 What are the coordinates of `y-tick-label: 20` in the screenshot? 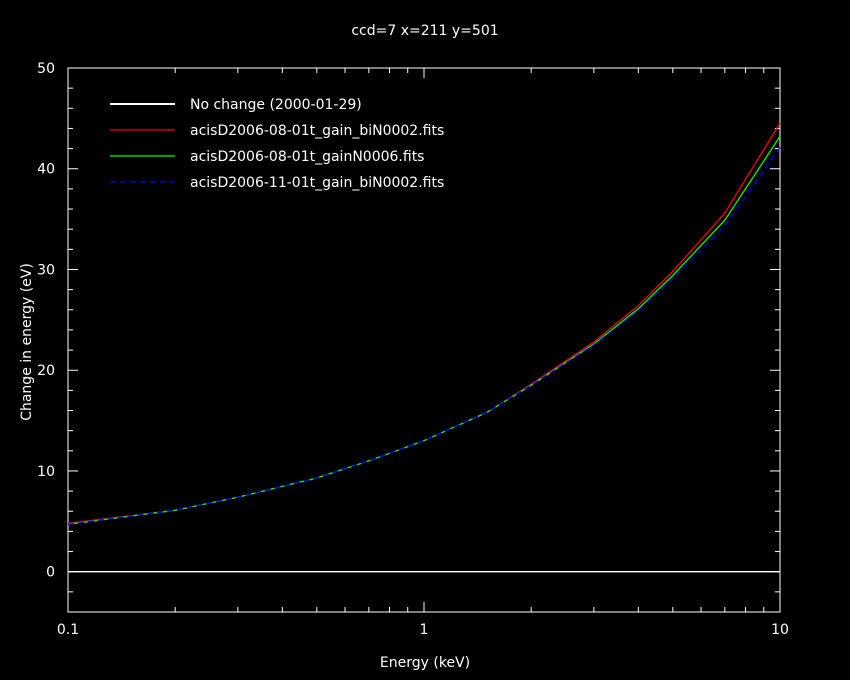 It's located at (46, 371).